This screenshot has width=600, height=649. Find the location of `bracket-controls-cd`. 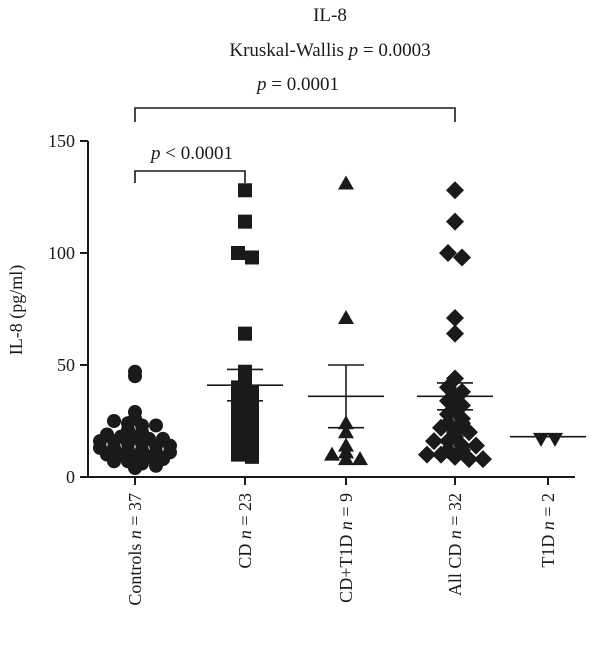

bracket-controls-cd is located at coordinates (190, 176).